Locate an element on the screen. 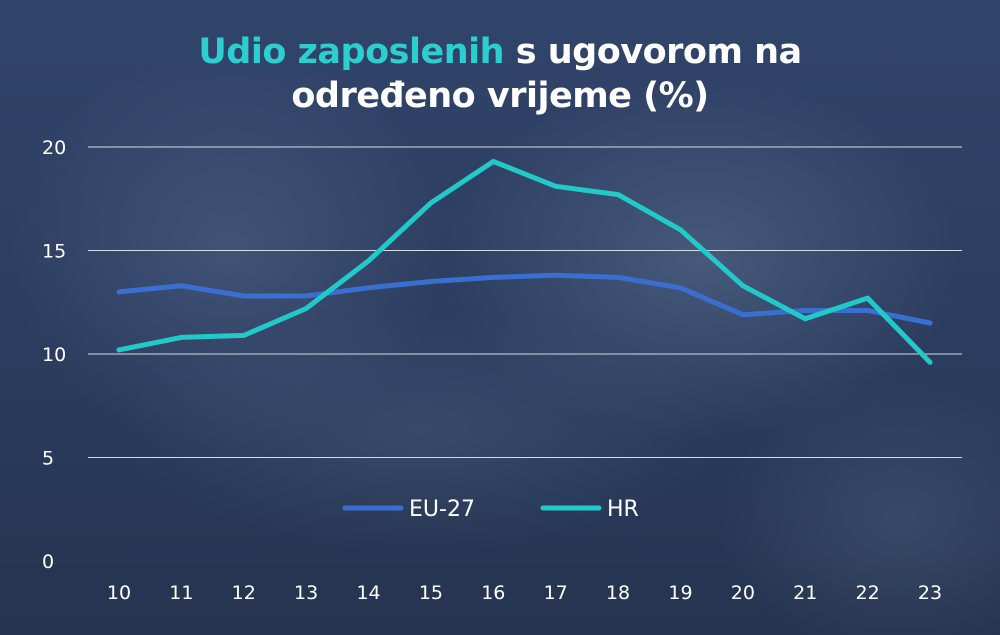 This screenshot has height=635, width=1000. x-tick-label-17: 17 is located at coordinates (556, 593).